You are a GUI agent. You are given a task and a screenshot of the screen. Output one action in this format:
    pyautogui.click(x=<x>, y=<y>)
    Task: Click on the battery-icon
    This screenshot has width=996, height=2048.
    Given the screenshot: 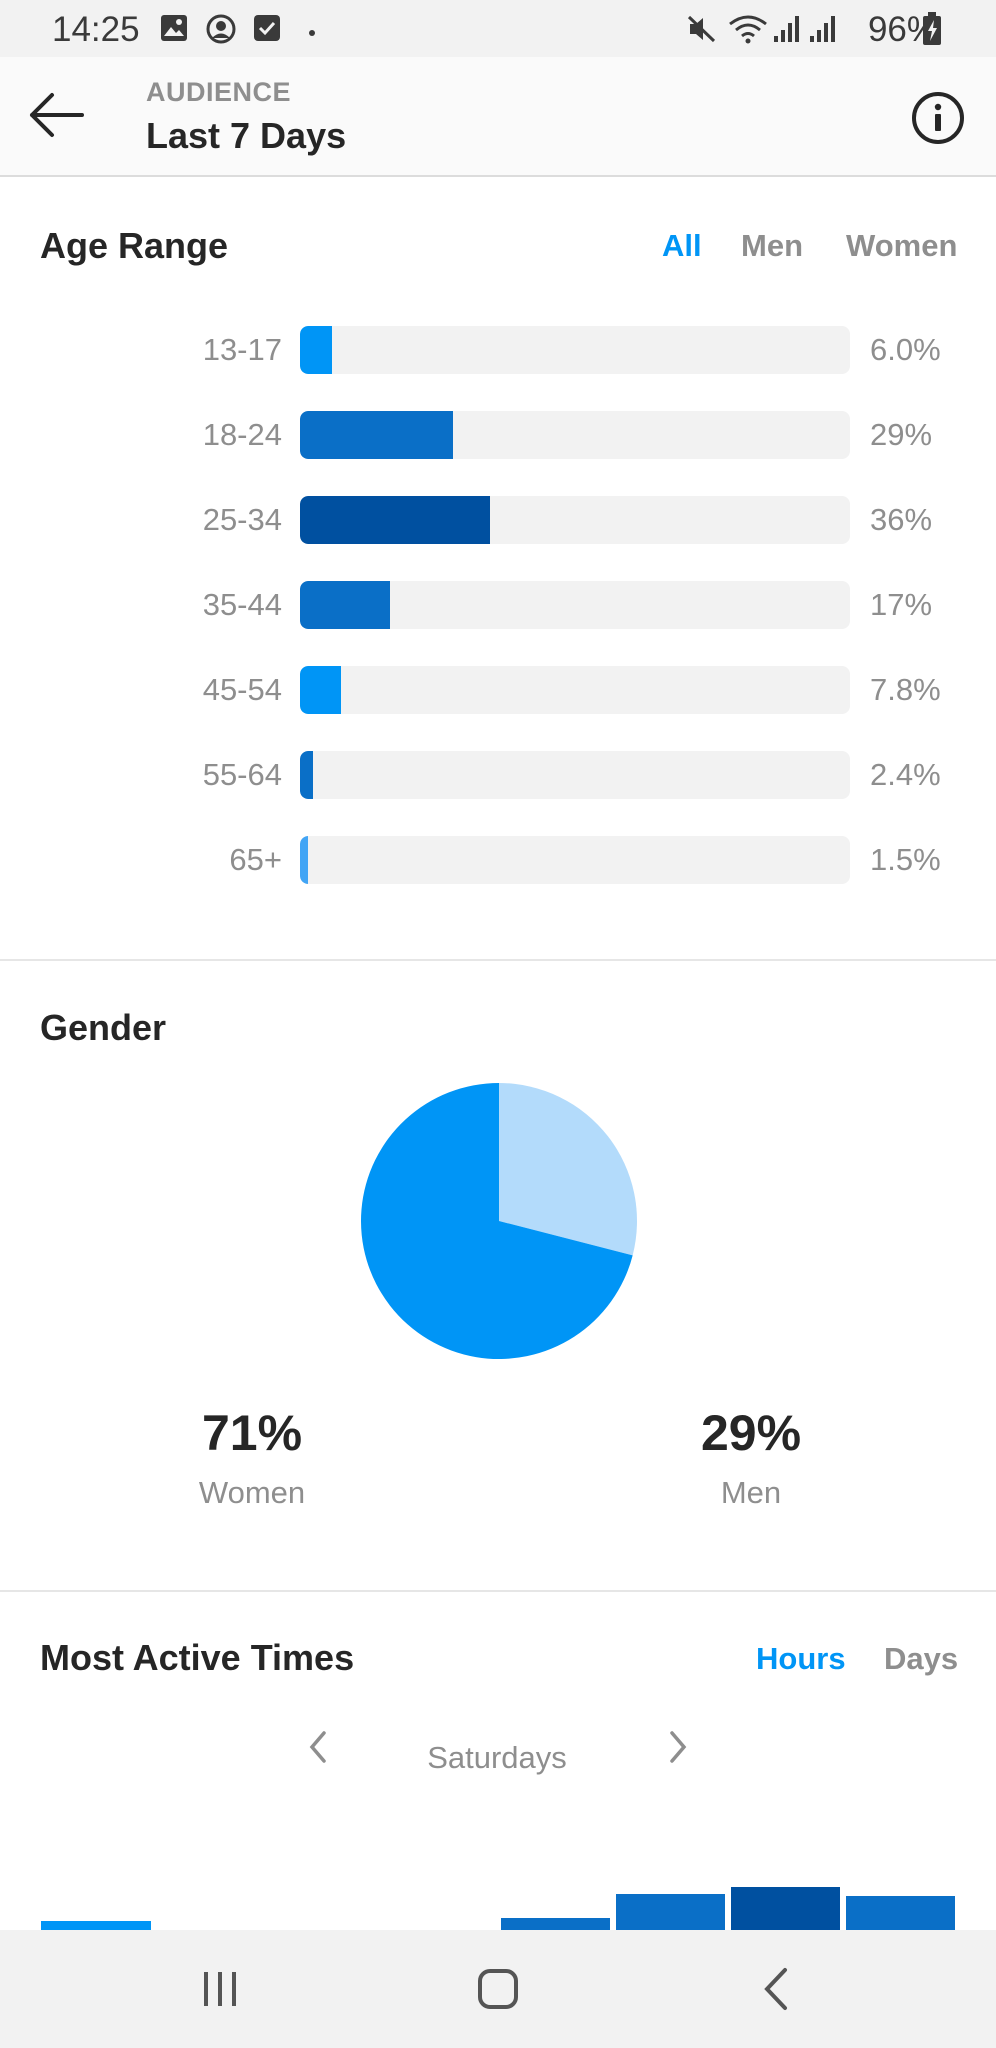 What is the action you would take?
    pyautogui.click(x=932, y=31)
    